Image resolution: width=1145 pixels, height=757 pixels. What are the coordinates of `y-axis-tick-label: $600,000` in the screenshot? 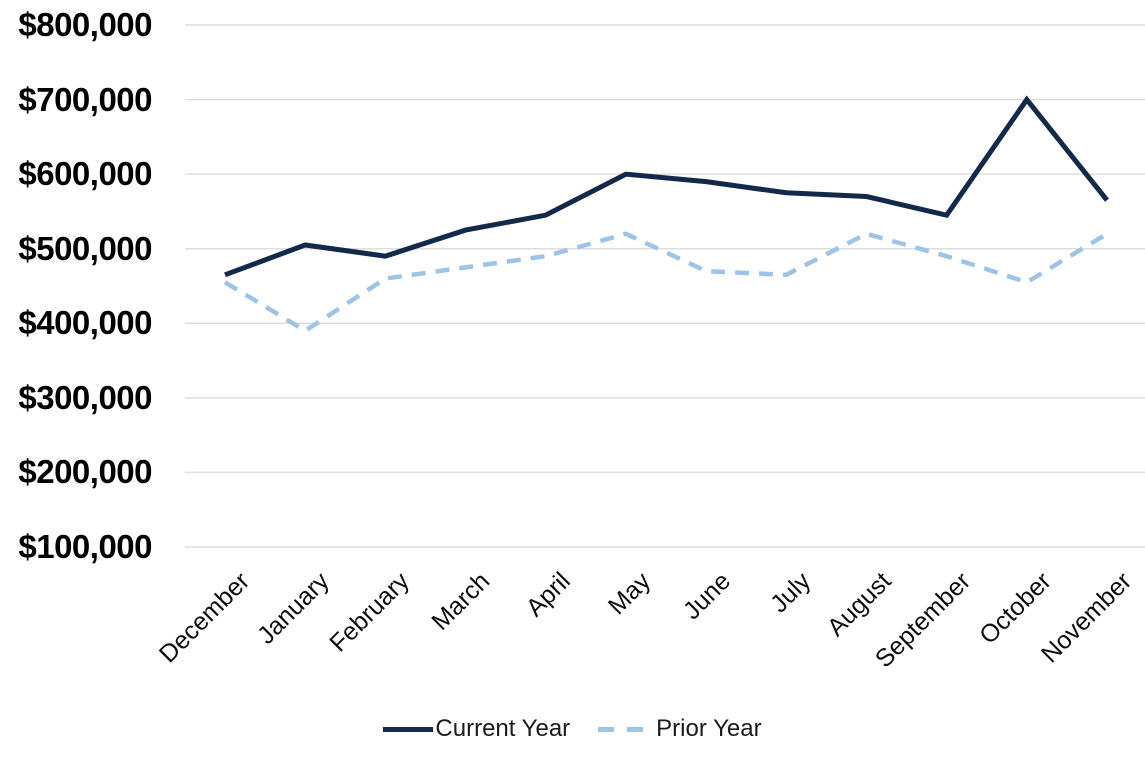 It's located at (85, 174).